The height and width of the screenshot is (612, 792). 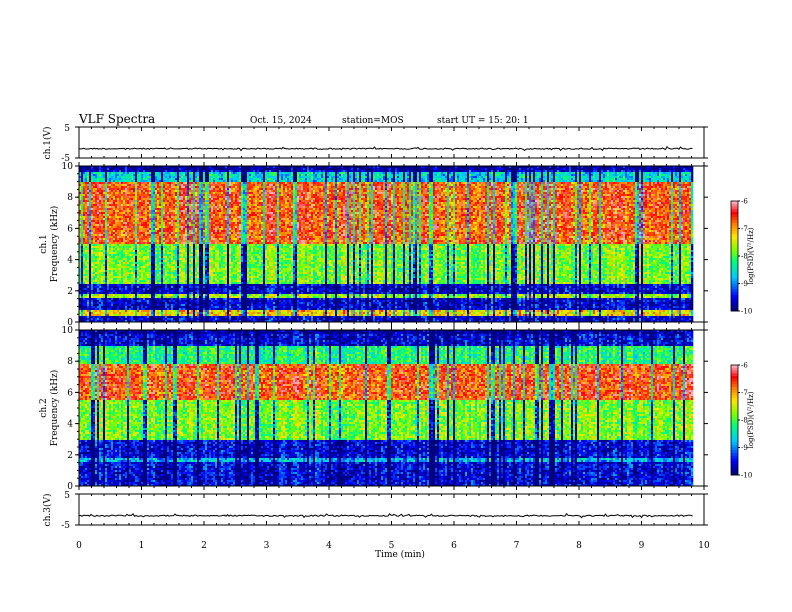 I want to click on ch2-colorbar-label: log(PSD)(V²/Hz), so click(x=751, y=419).